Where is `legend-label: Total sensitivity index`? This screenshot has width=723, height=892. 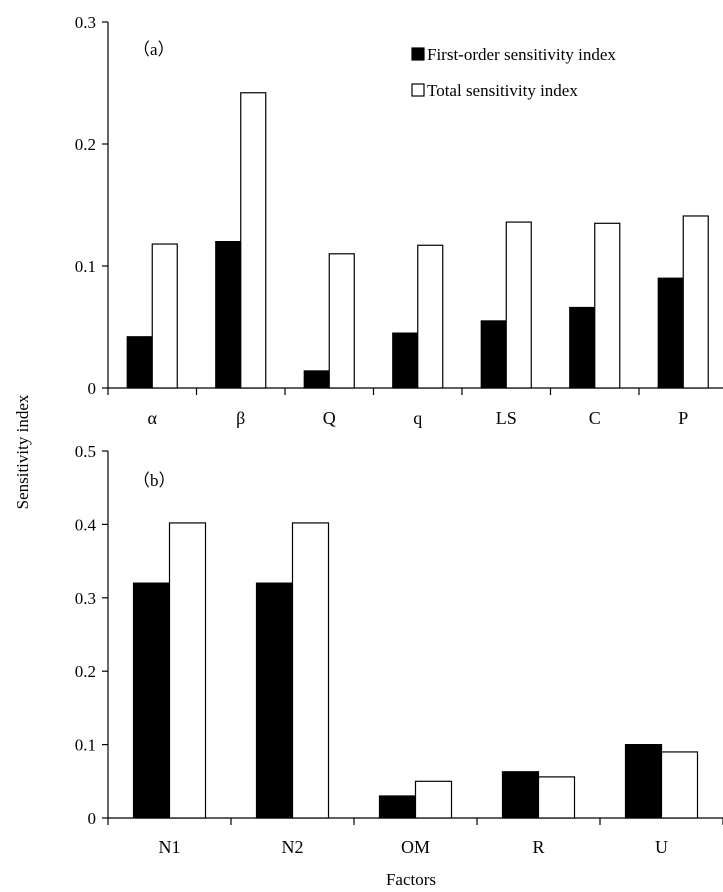 legend-label: Total sensitivity index is located at coordinates (502, 90).